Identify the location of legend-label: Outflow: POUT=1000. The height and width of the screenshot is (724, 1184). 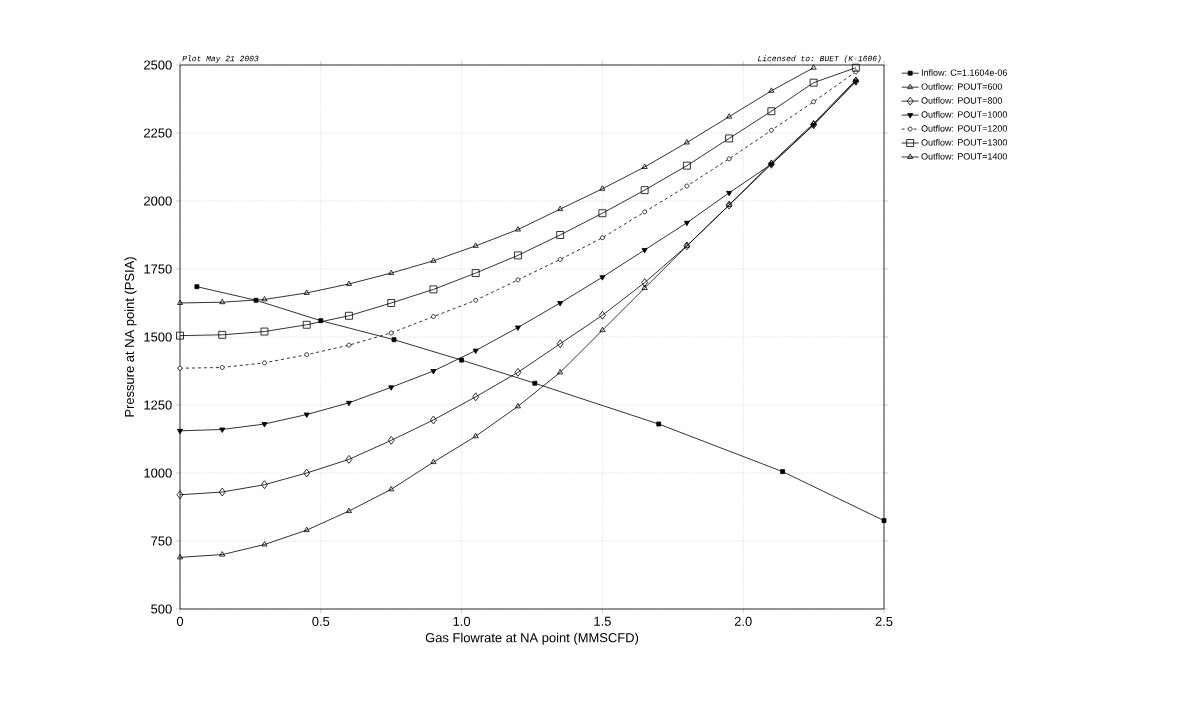
(964, 114).